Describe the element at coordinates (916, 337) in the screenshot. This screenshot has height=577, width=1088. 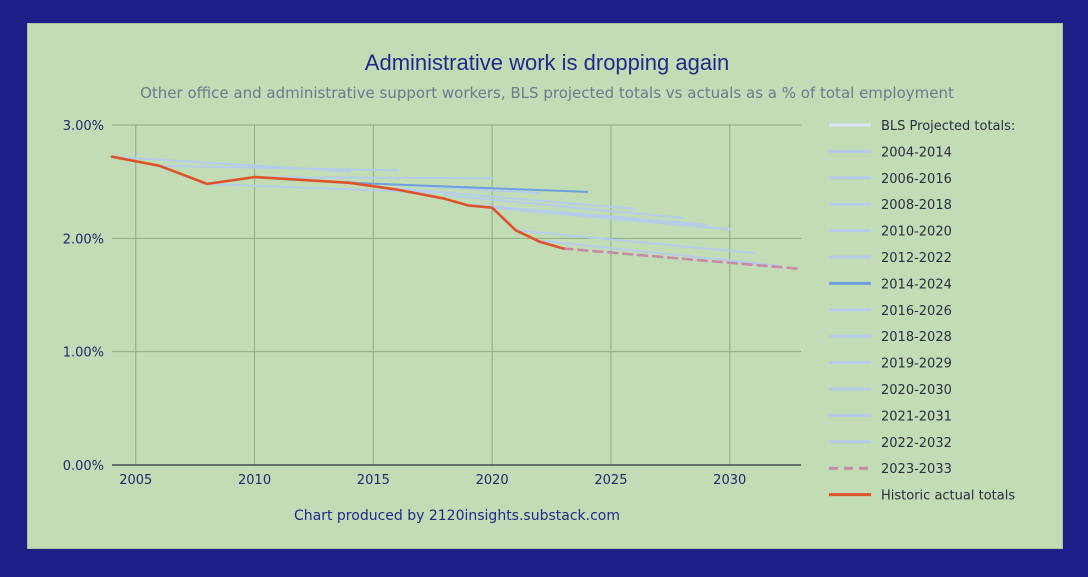
I see `legend-label: 2018-2028` at that location.